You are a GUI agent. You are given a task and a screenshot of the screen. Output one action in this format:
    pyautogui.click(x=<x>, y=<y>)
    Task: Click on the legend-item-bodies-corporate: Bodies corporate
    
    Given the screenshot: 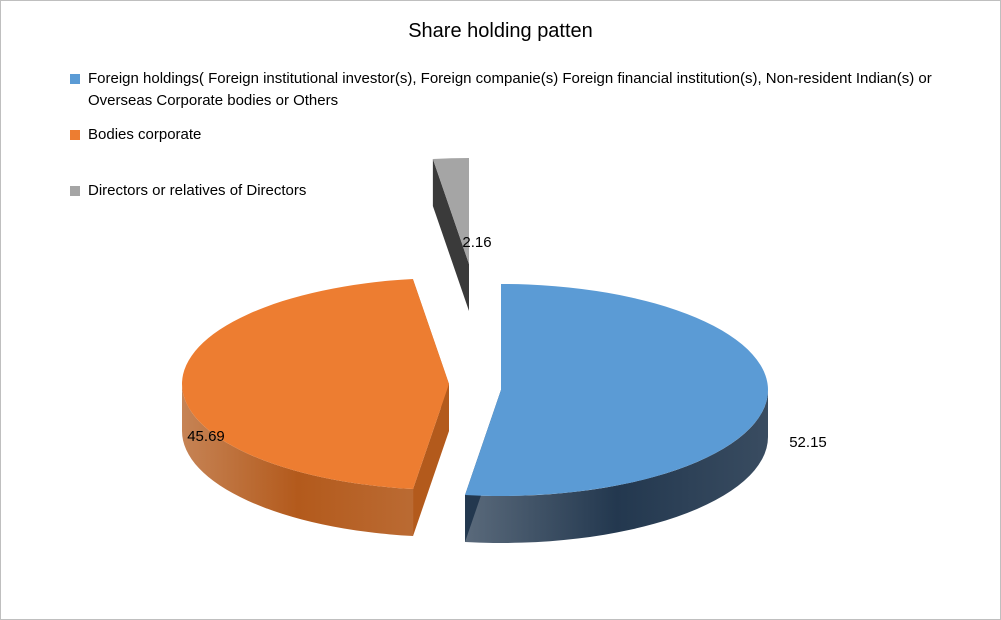 What is the action you would take?
    pyautogui.click(x=509, y=135)
    